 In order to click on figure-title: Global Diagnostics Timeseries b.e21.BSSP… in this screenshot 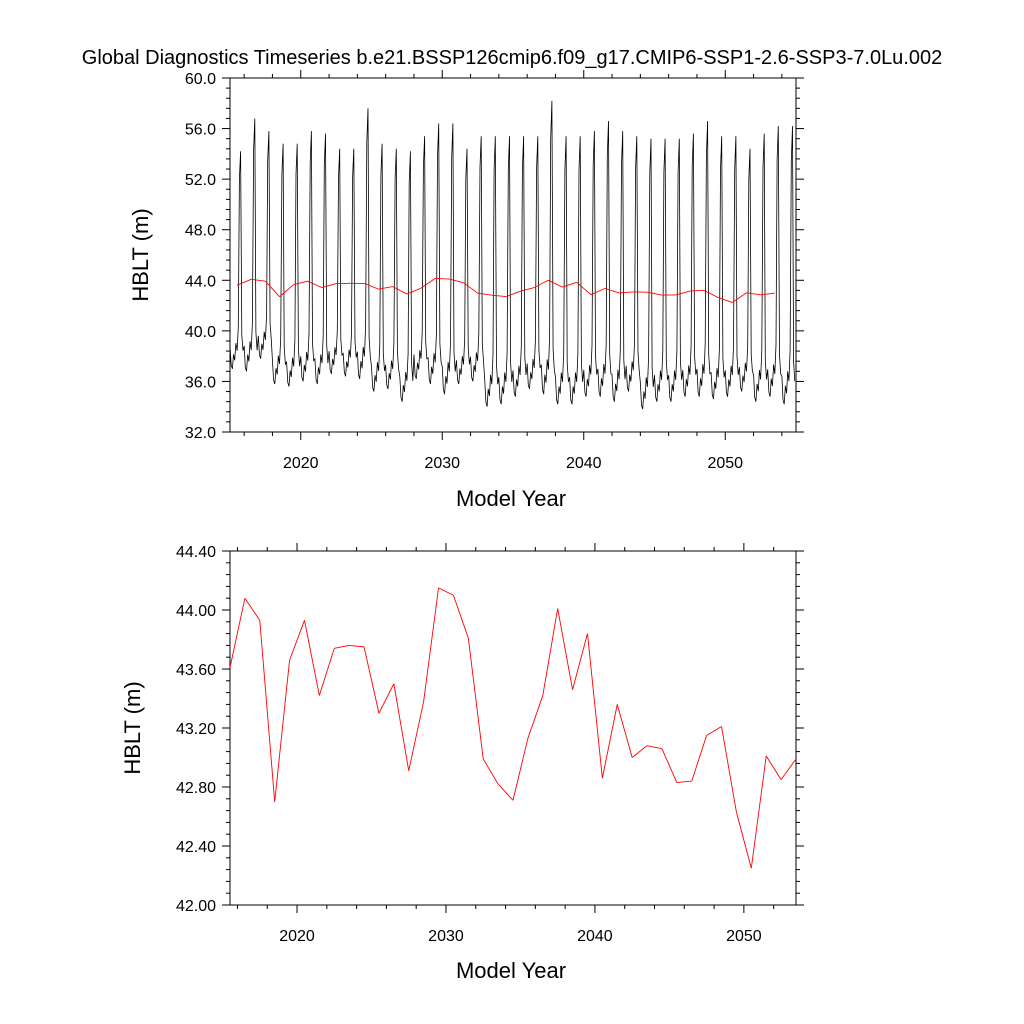, I will do `click(512, 58)`.